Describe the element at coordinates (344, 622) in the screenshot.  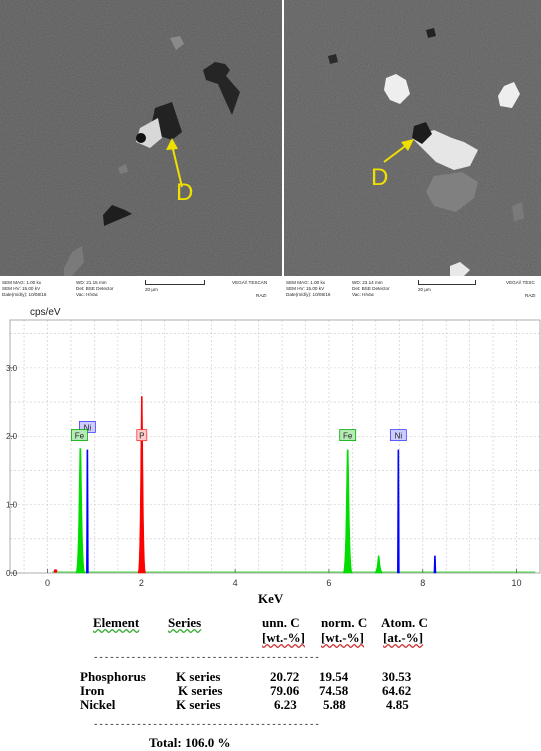
I see `header-norm: norm. C` at that location.